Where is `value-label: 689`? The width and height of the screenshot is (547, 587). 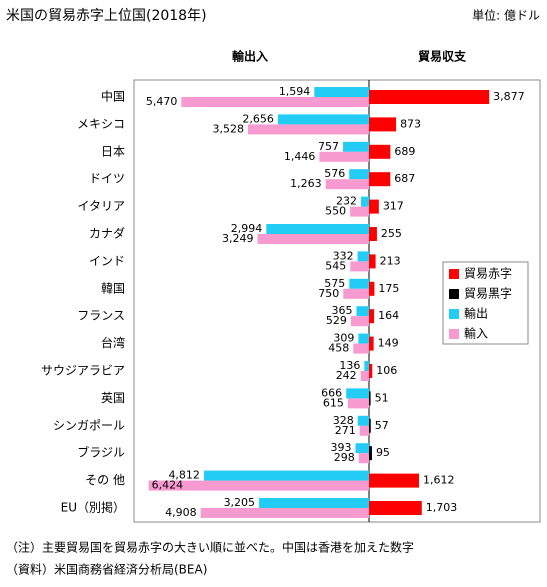 value-label: 689 is located at coordinates (404, 151).